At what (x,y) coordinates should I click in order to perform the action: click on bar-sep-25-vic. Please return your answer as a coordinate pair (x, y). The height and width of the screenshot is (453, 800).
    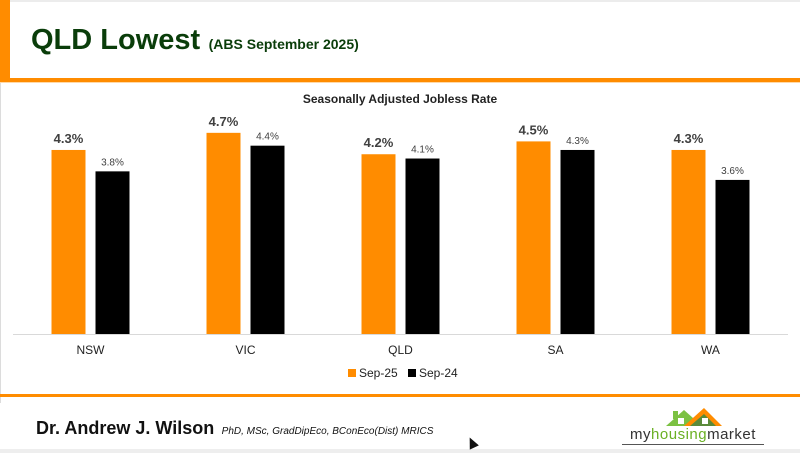
    Looking at the image, I should click on (223, 233).